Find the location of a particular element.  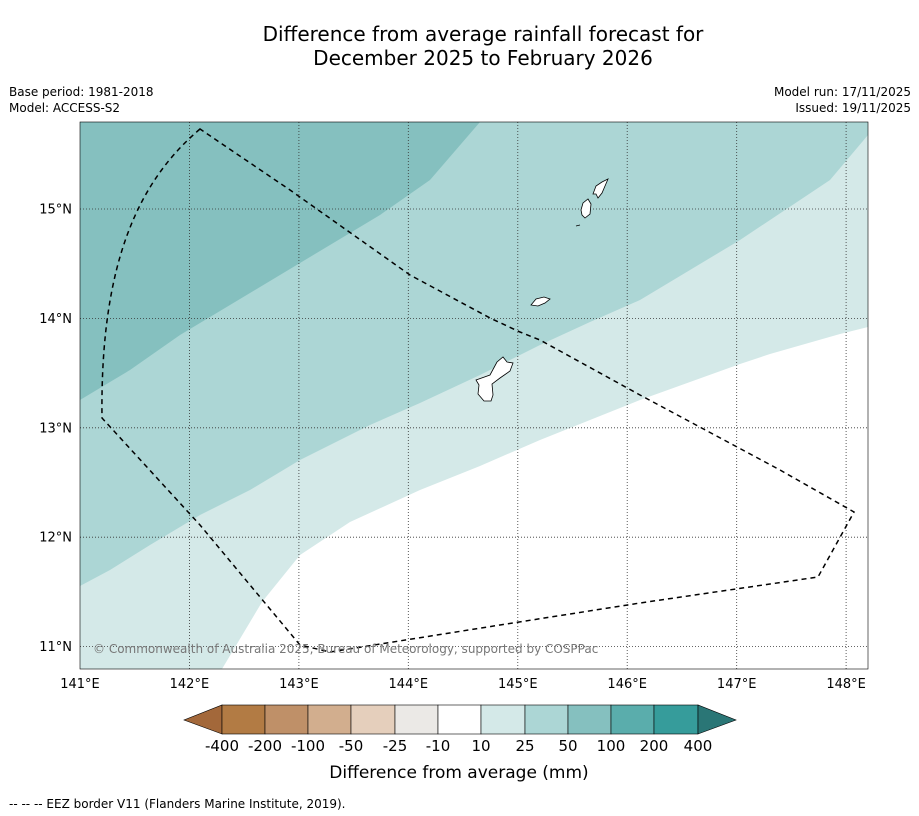

legend-label: 100 is located at coordinates (611, 746).